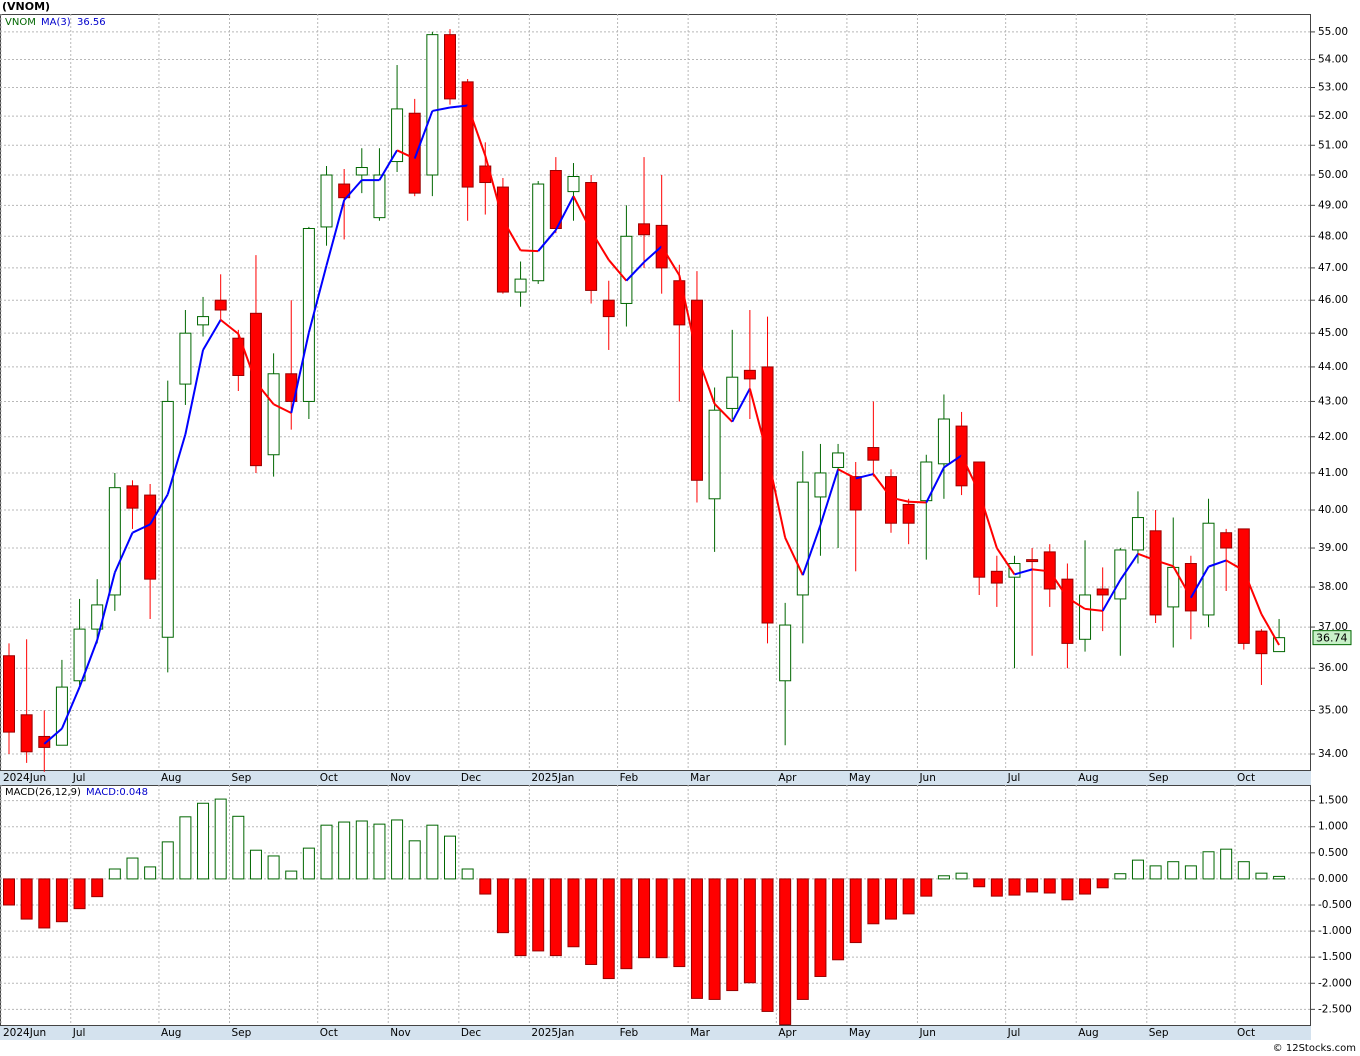 This screenshot has height=1056, width=1360. What do you see at coordinates (1333, 367) in the screenshot?
I see `y-tick-label: 44.00` at bounding box center [1333, 367].